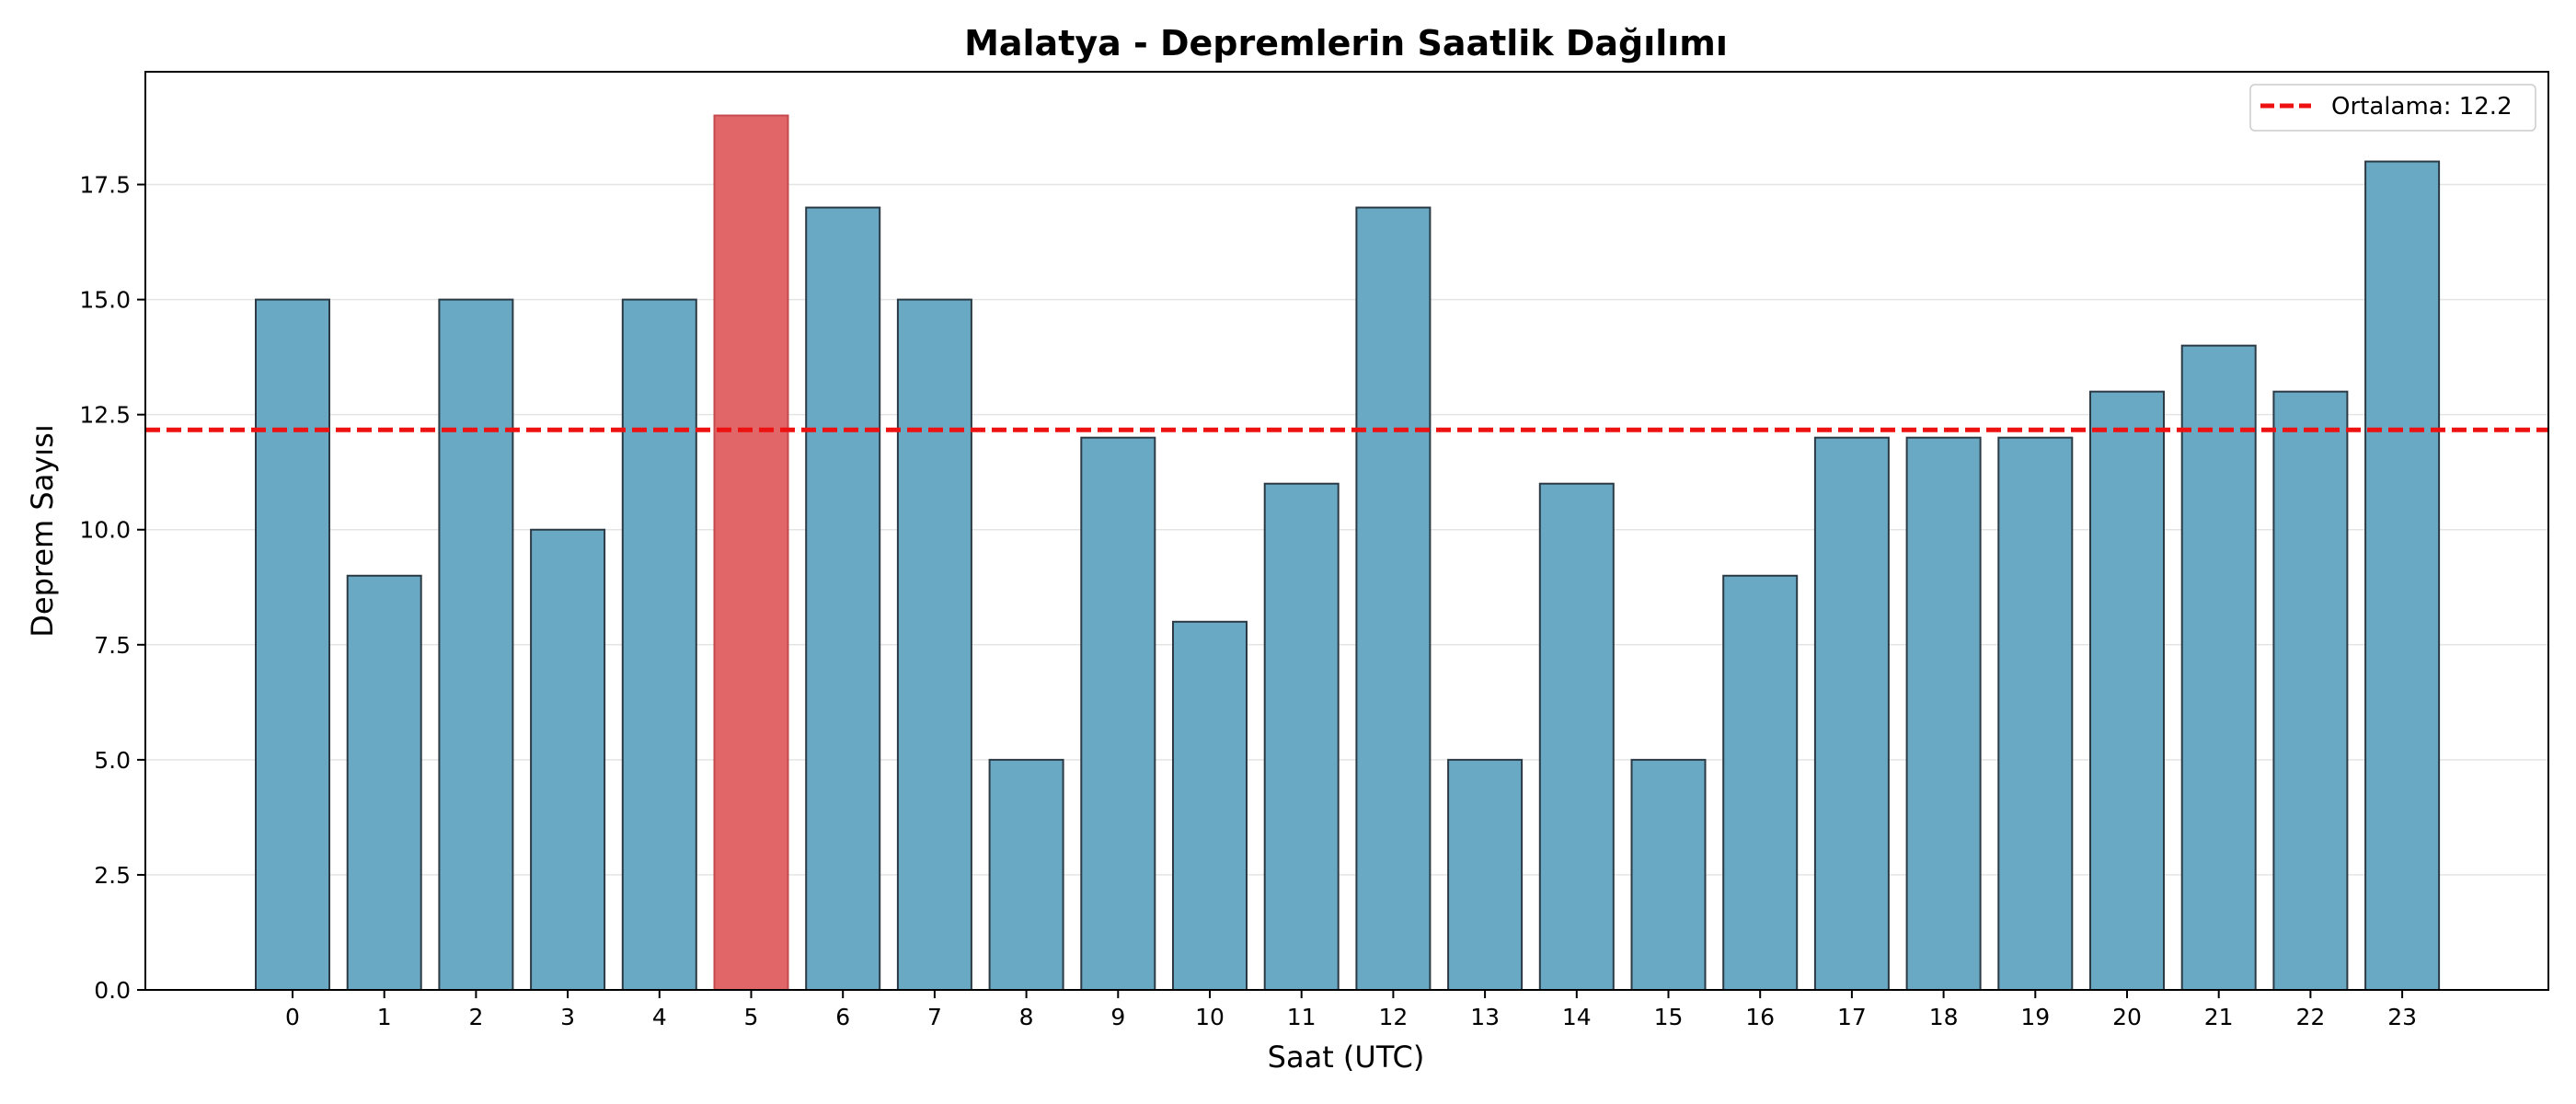 Image resolution: width=2576 pixels, height=1104 pixels. Describe the element at coordinates (105, 530) in the screenshot. I see `y-tick-label: 10.0` at that location.